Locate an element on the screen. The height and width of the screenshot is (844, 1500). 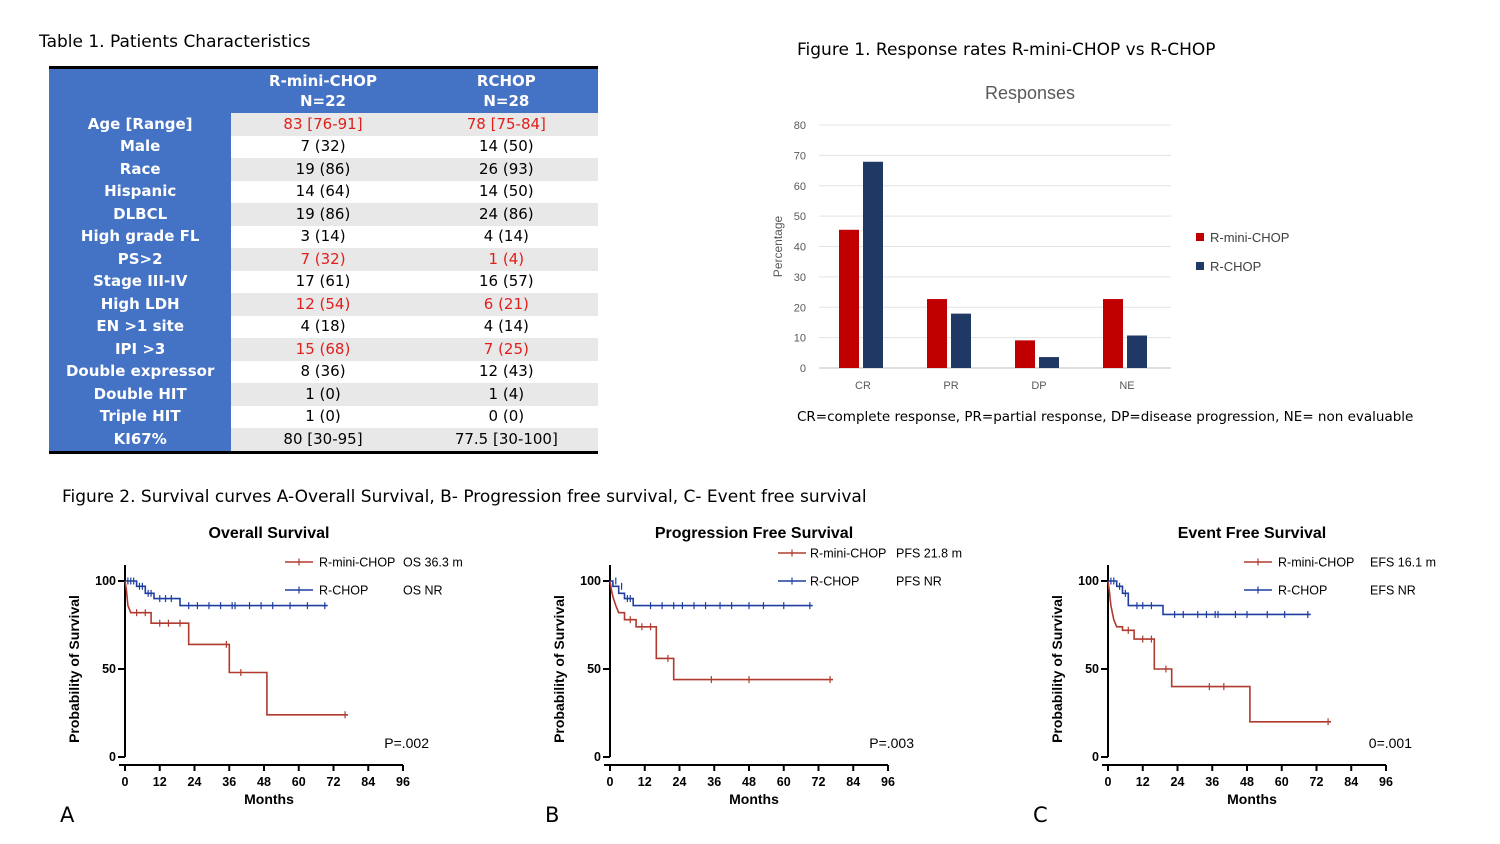
table-row: Stage III-IV 17 (61) 16 (57) is located at coordinates (323, 281).